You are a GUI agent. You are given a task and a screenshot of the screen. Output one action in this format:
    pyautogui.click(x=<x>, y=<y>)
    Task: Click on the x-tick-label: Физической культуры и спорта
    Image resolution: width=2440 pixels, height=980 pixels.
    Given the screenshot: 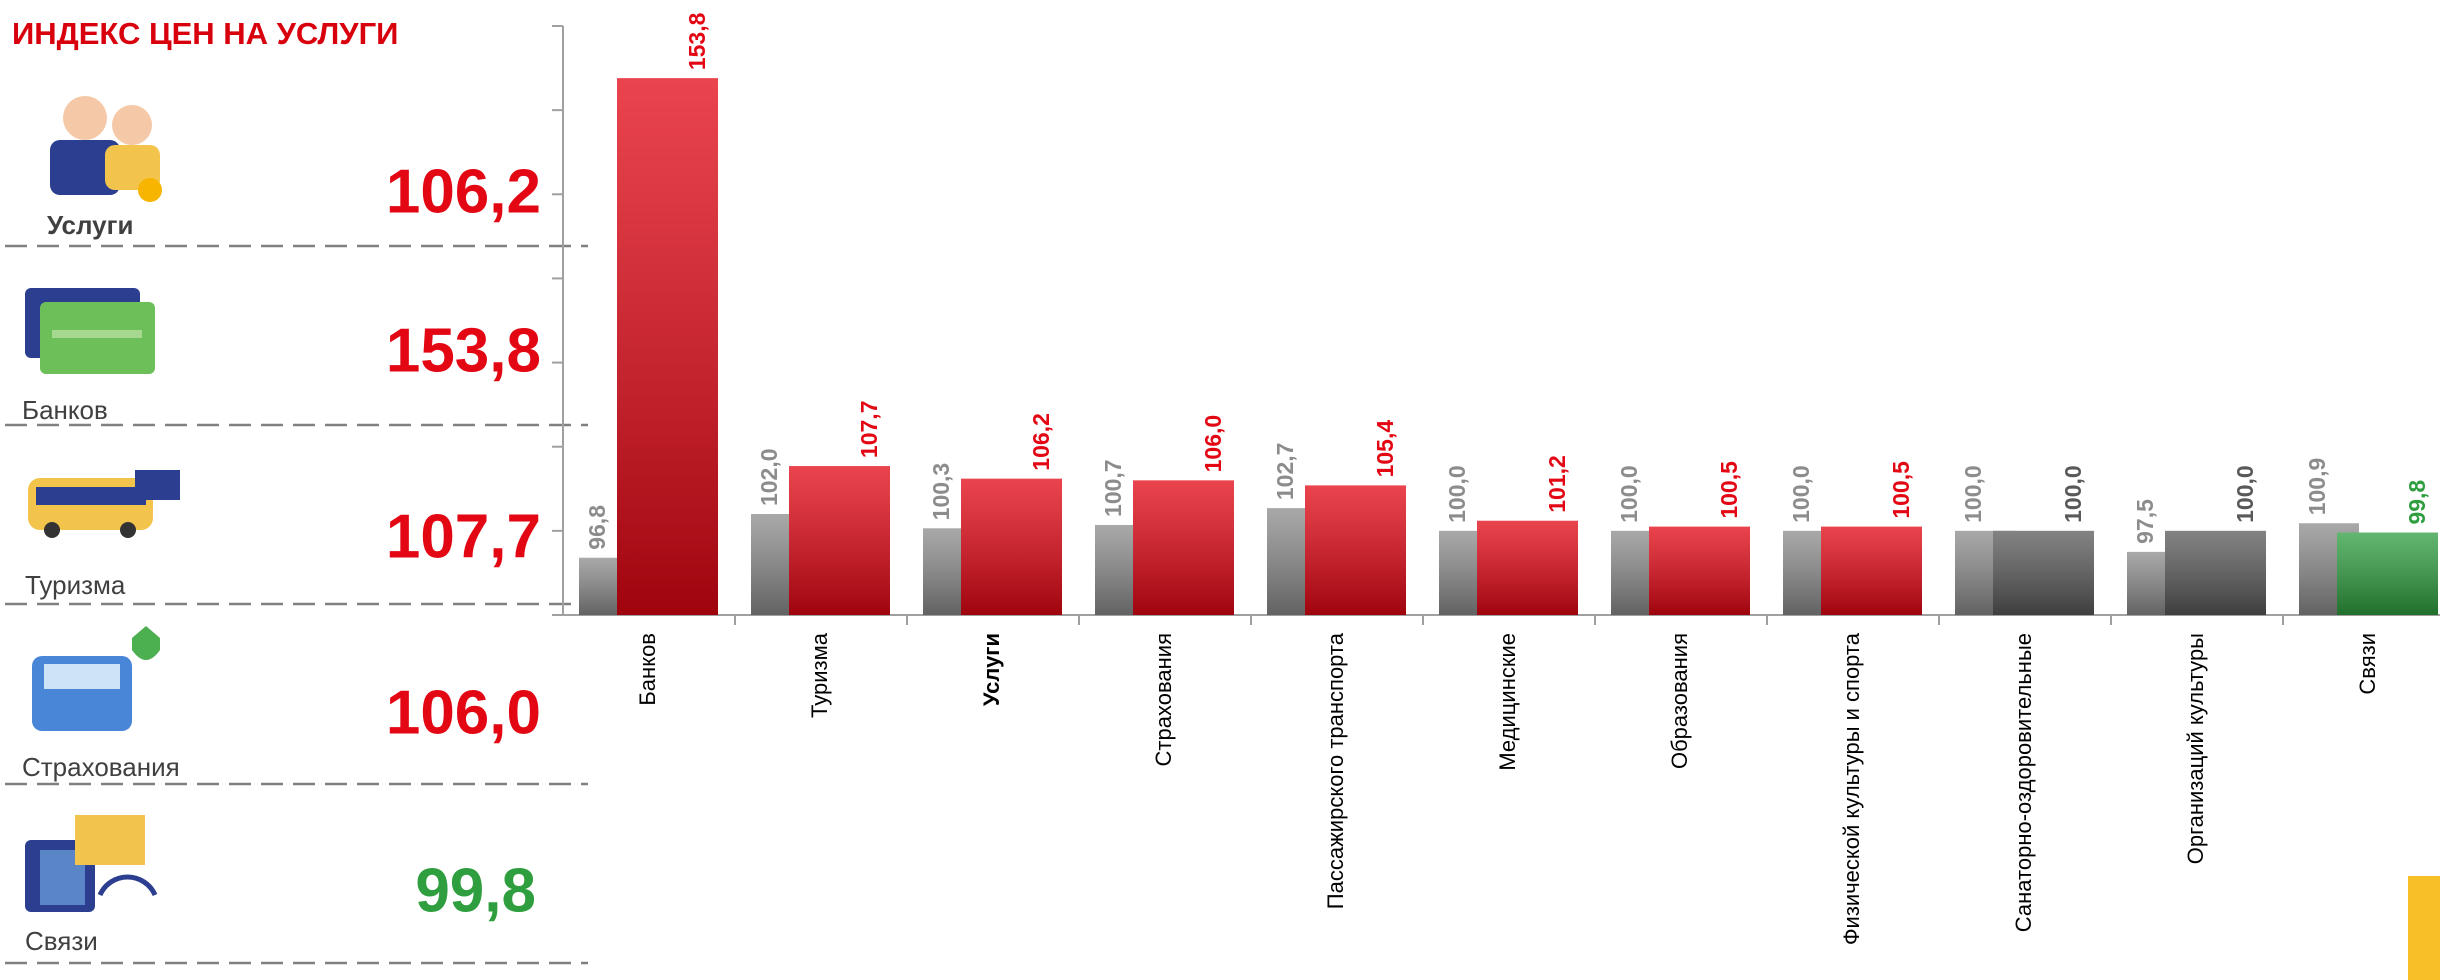 What is the action you would take?
    pyautogui.click(x=1851, y=788)
    